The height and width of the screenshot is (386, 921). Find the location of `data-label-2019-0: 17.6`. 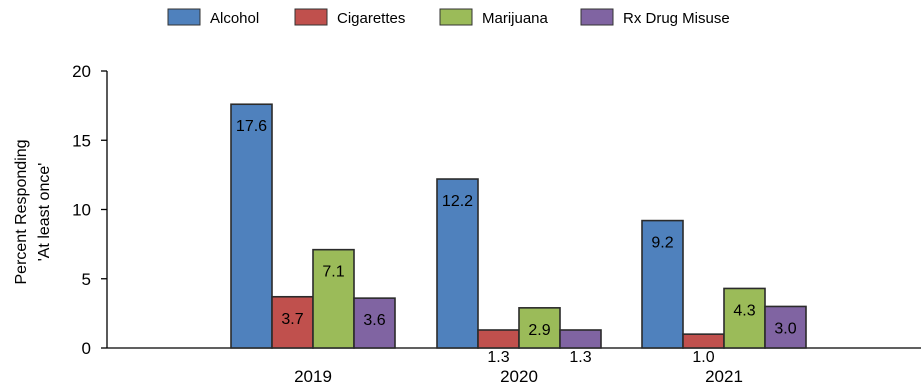

data-label-2019-0: 17.6 is located at coordinates (251, 126).